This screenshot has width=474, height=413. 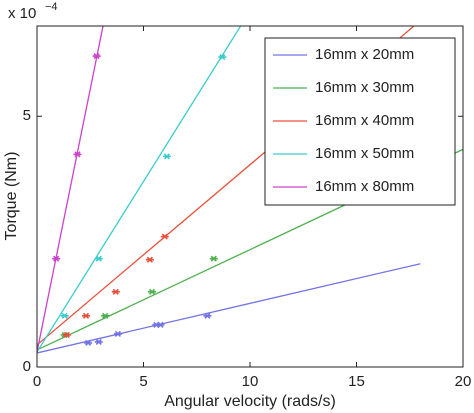 What do you see at coordinates (364, 120) in the screenshot?
I see `legend-label: 16mm x 40mm` at bounding box center [364, 120].